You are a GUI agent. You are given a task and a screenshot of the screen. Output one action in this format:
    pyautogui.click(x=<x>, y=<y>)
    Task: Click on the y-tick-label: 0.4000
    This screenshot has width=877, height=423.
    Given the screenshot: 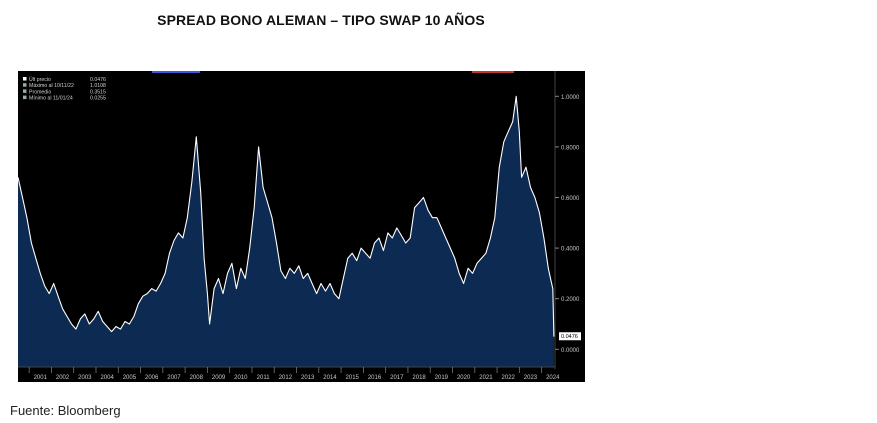 What is the action you would take?
    pyautogui.click(x=570, y=250)
    